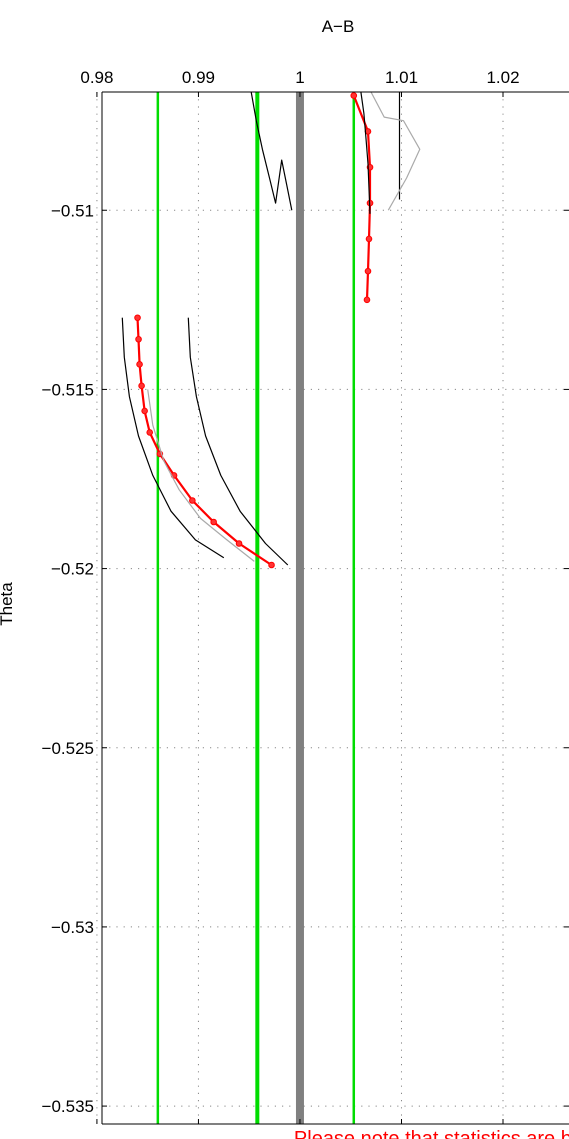  I want to click on y-tick-label-0: −0.51, so click(72, 210).